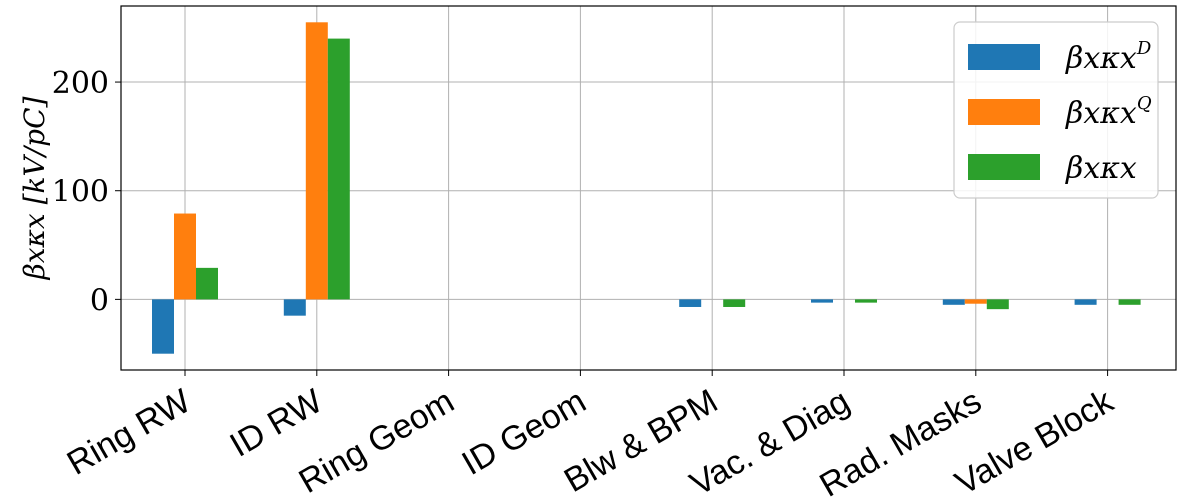 This screenshot has width=1200, height=500. I want to click on y-tick-label: 200, so click(80, 83).